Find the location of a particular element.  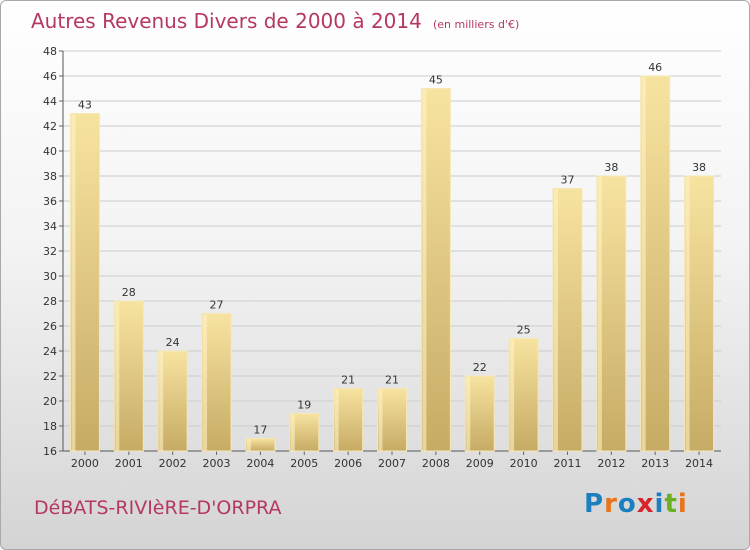

logo-letter: P is located at coordinates (594, 504).